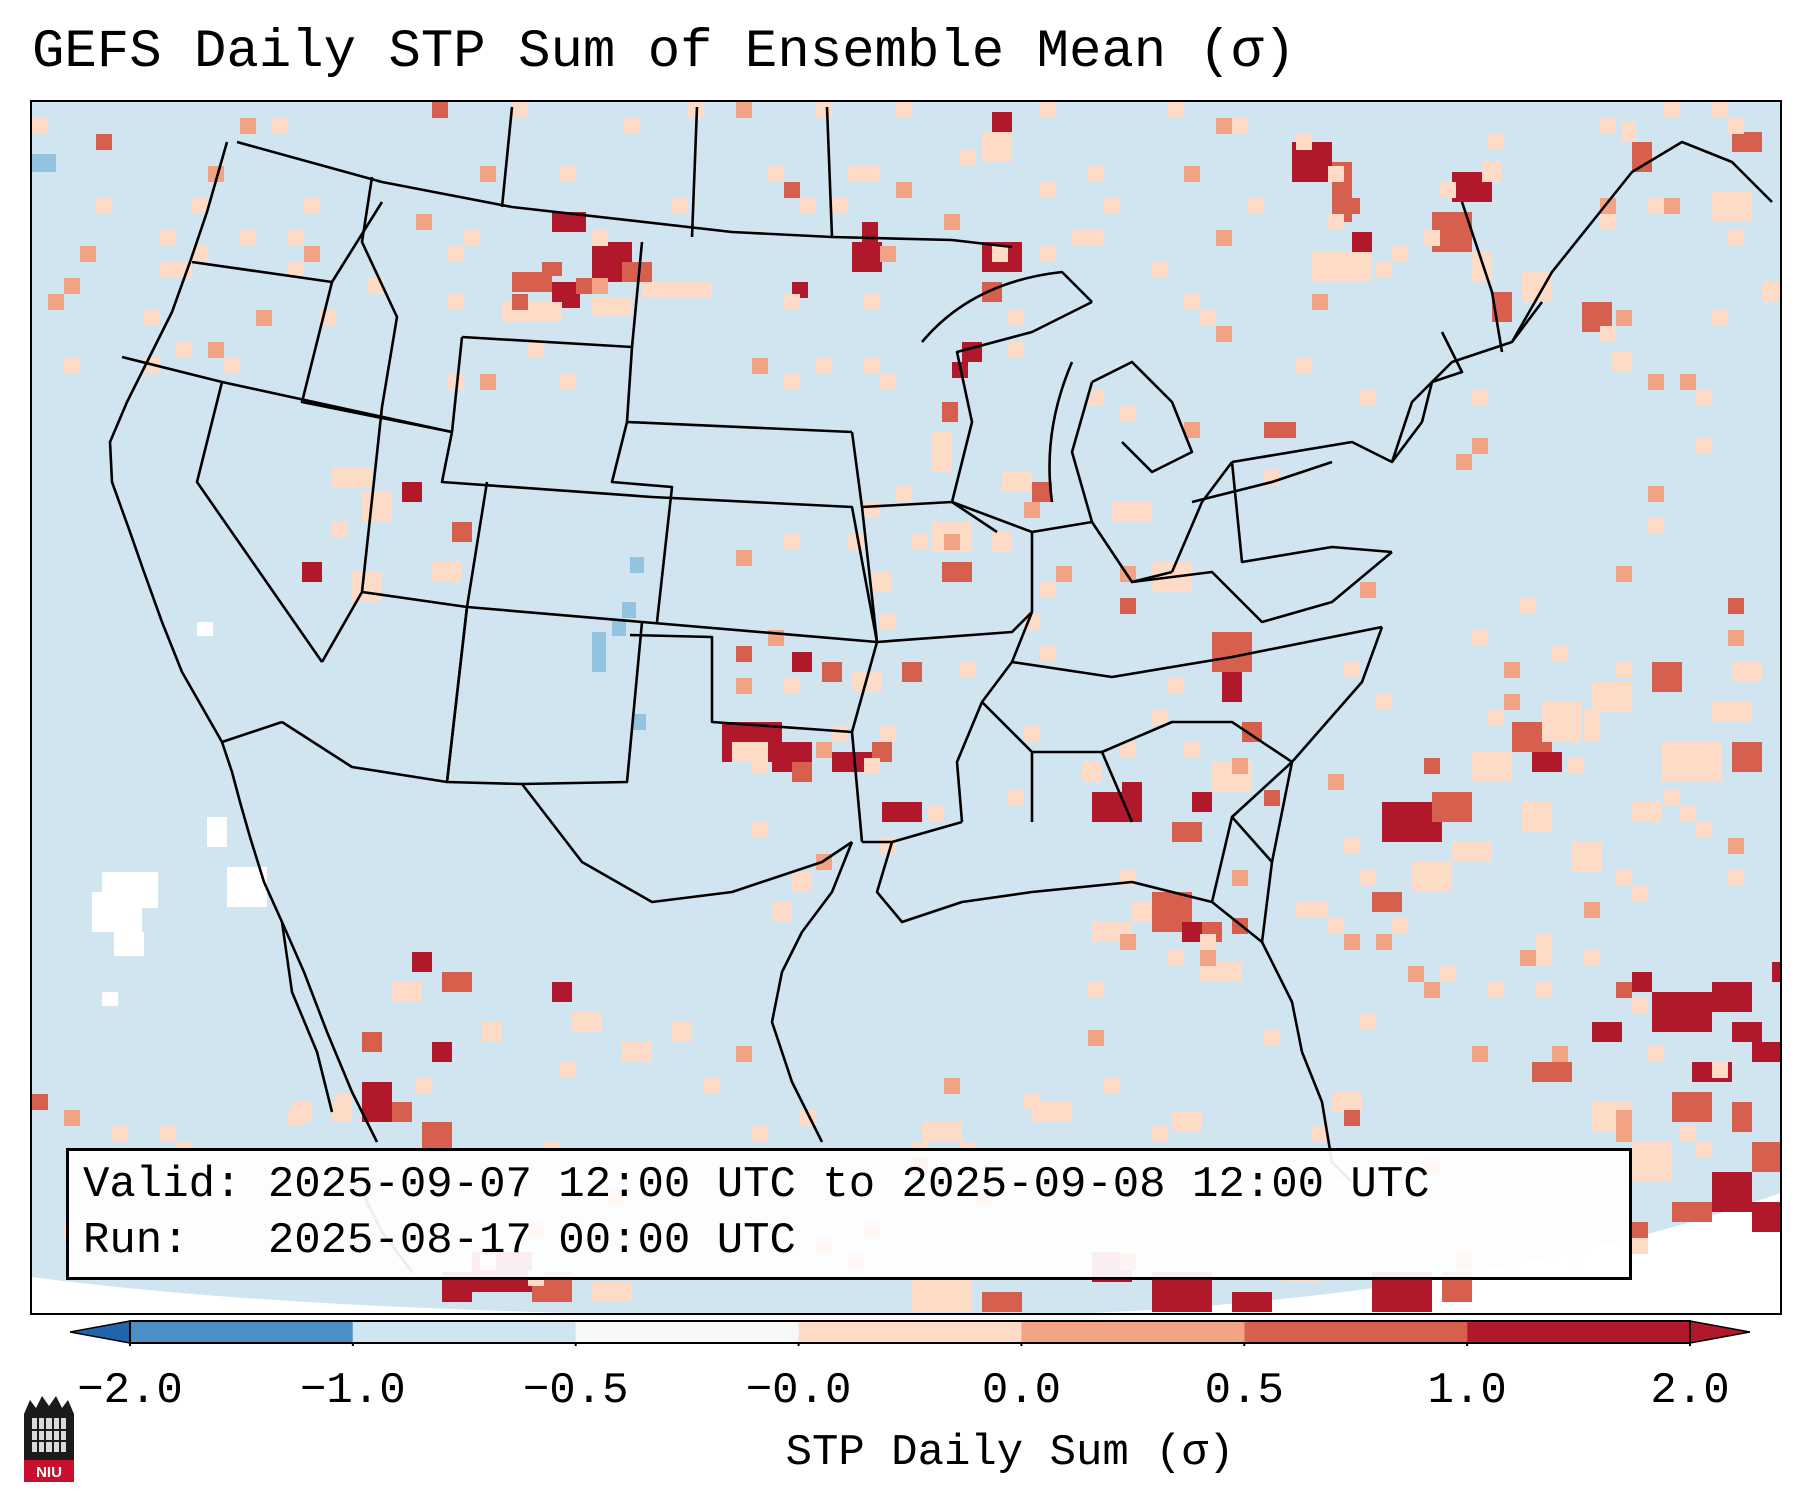  I want to click on colorbar, so click(910, 1333).